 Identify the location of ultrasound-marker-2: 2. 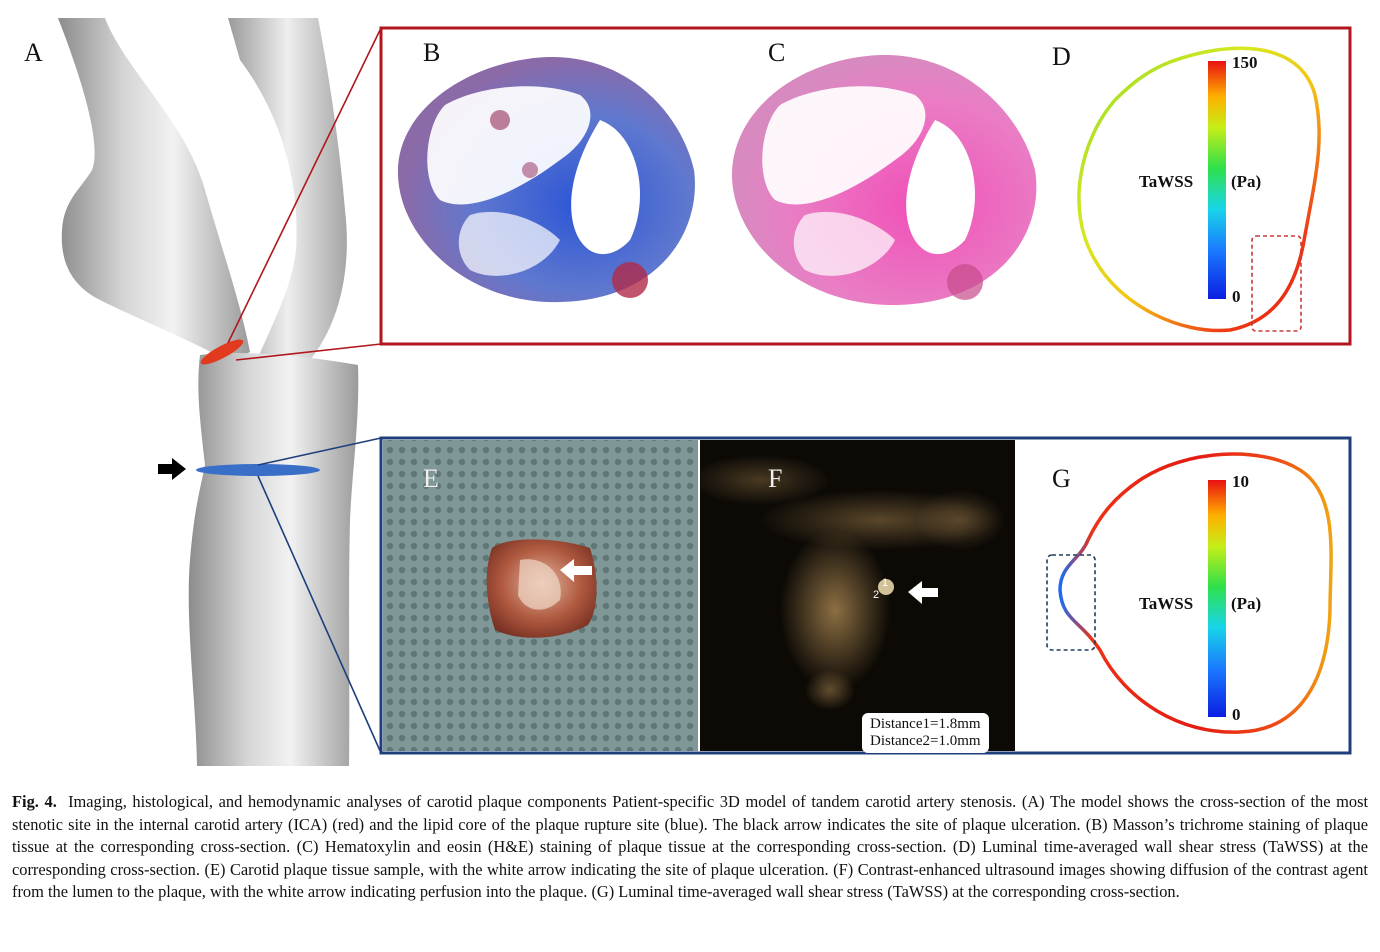
(876, 595).